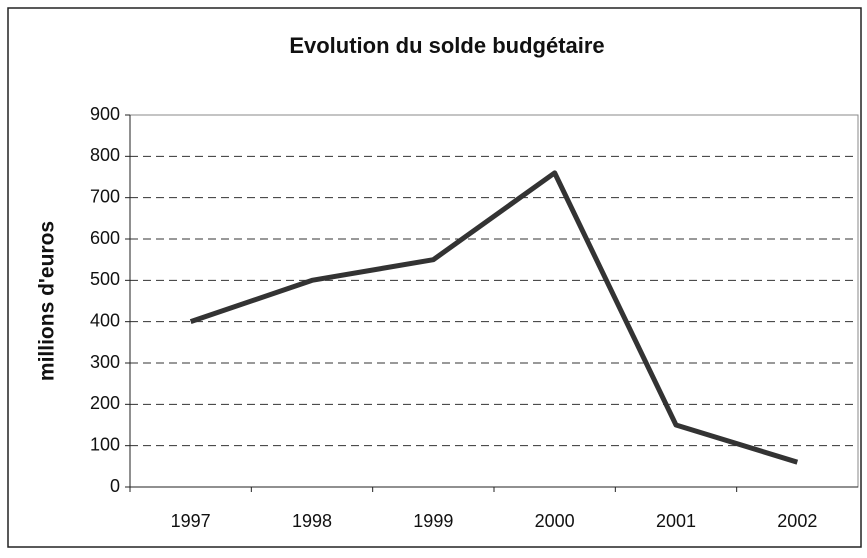 The image size is (867, 558). Describe the element at coordinates (105, 403) in the screenshot. I see `y-tick-label: 200` at that location.